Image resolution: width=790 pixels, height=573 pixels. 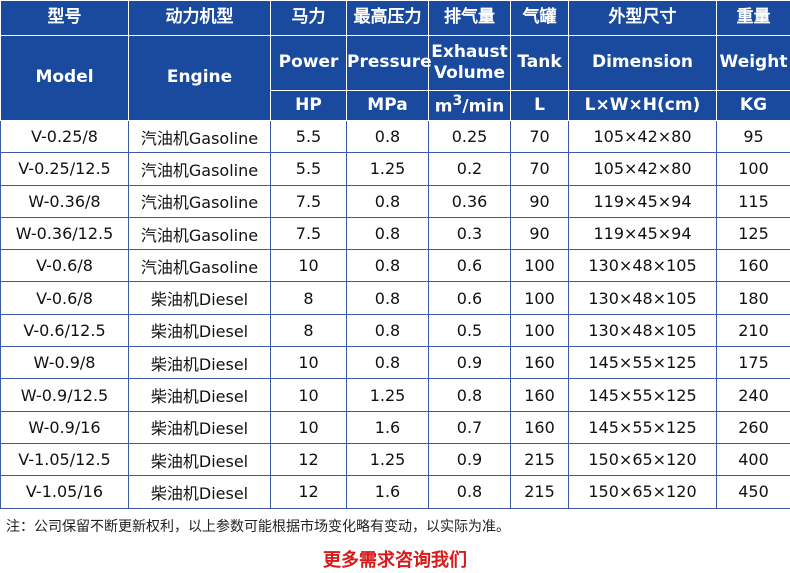 What do you see at coordinates (753, 105) in the screenshot?
I see `unit-weight: KG` at bounding box center [753, 105].